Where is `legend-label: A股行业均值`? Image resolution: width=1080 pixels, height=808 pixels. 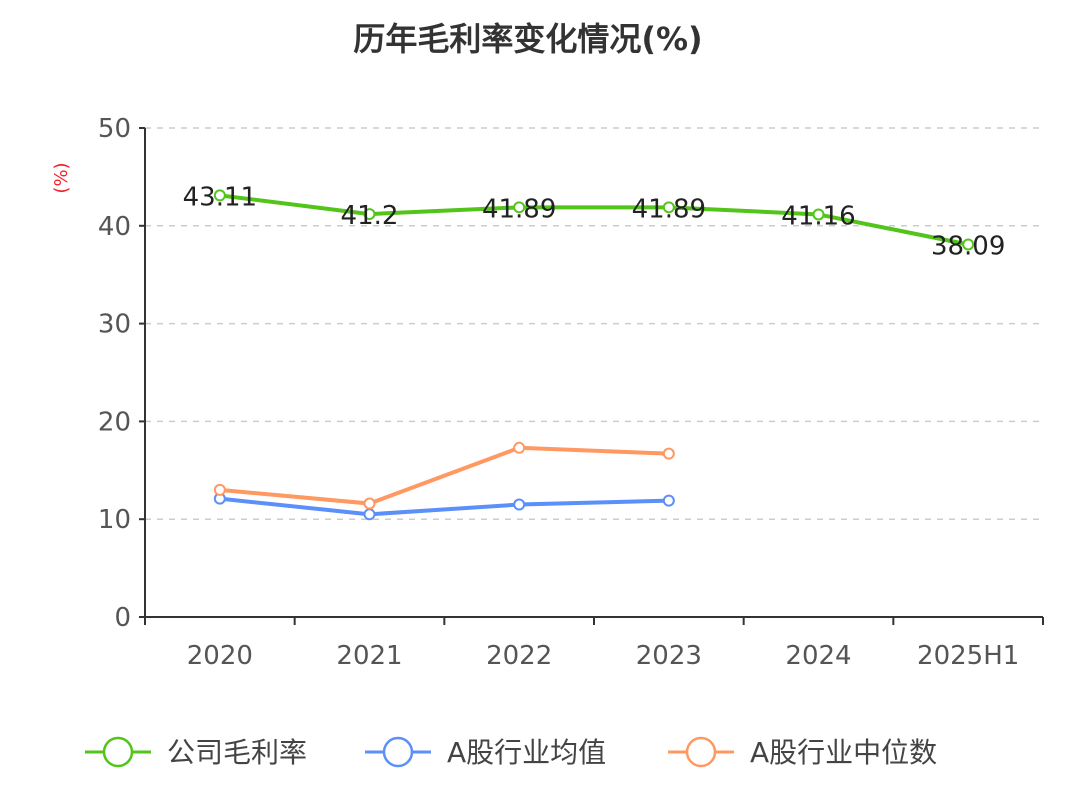 legend-label: A股行业均值 is located at coordinates (526, 752).